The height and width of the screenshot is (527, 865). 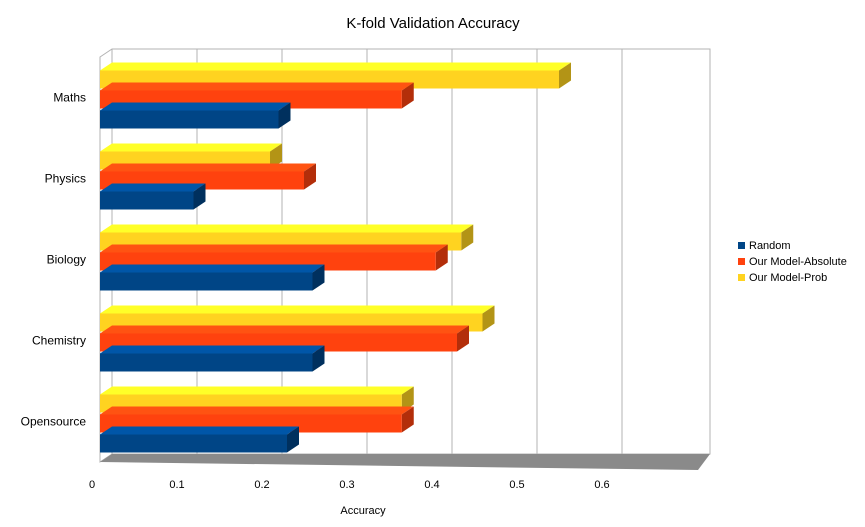 What do you see at coordinates (59, 341) in the screenshot?
I see `category-label: Chemistry` at bounding box center [59, 341].